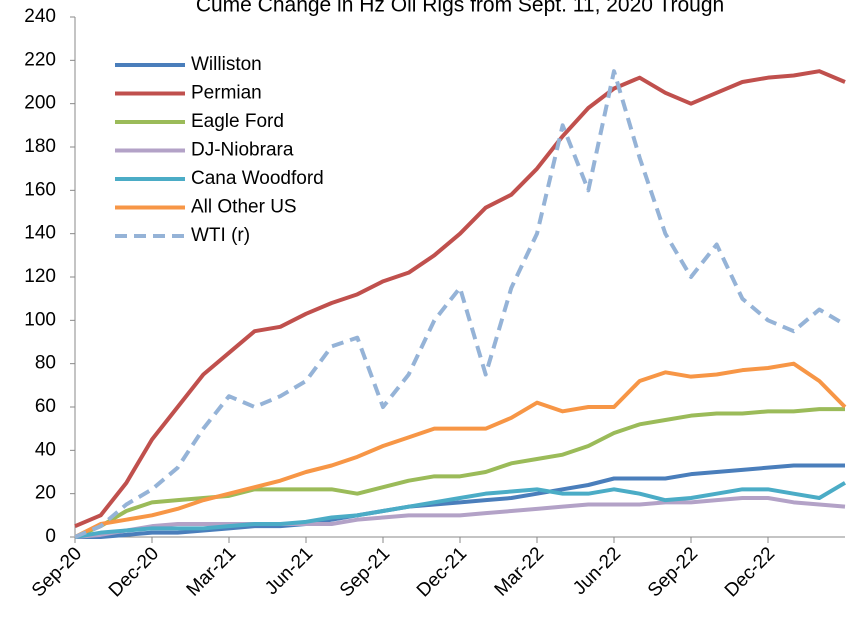 This screenshot has height=622, width=847. I want to click on legend-label: DJ-Niobrara, so click(242, 150).